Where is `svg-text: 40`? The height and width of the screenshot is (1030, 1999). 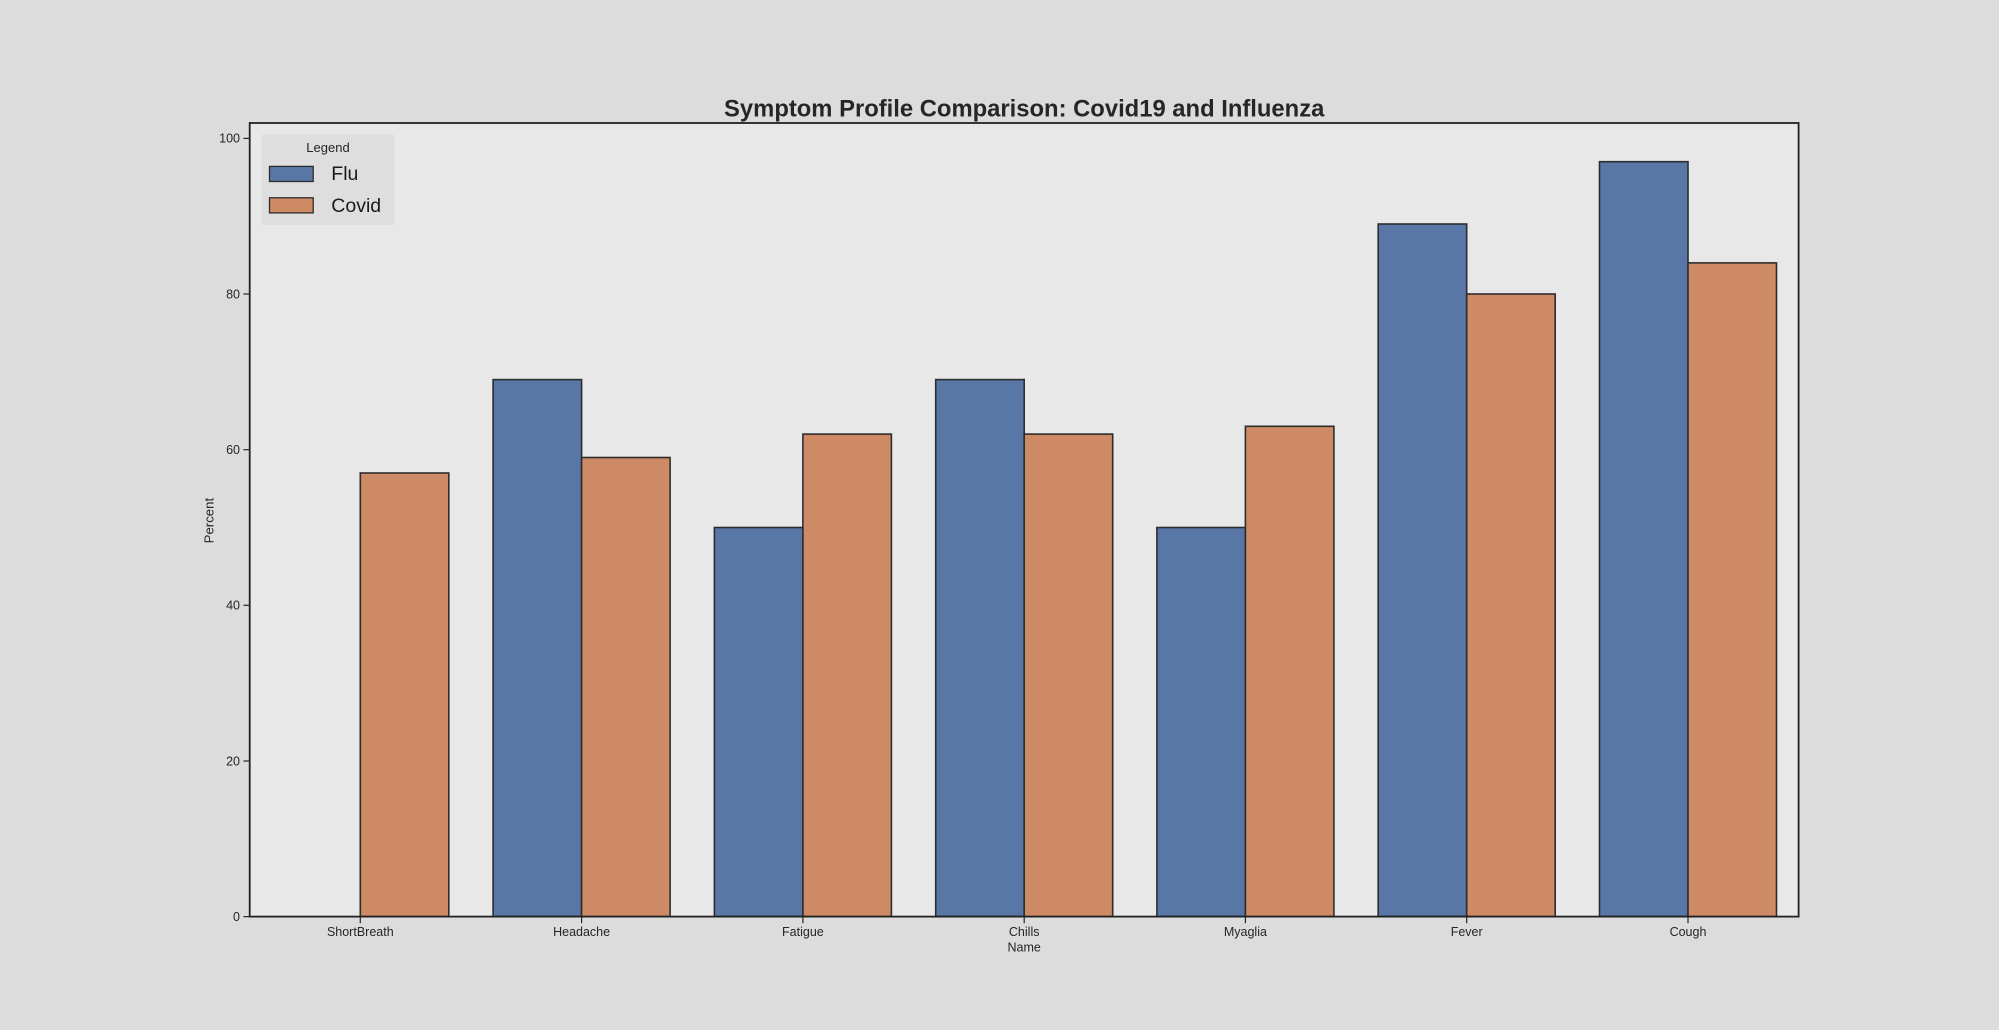
svg-text: 40 is located at coordinates (233, 606).